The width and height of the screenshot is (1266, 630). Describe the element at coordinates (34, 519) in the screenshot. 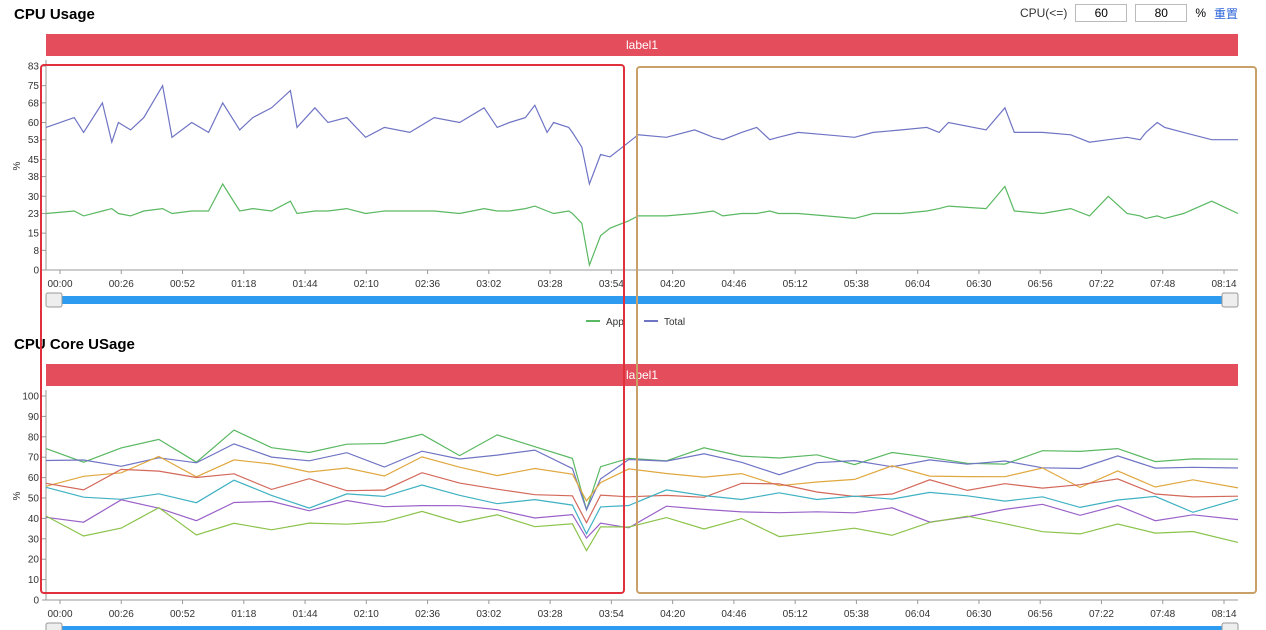

I see `y-tick-label: 40` at that location.